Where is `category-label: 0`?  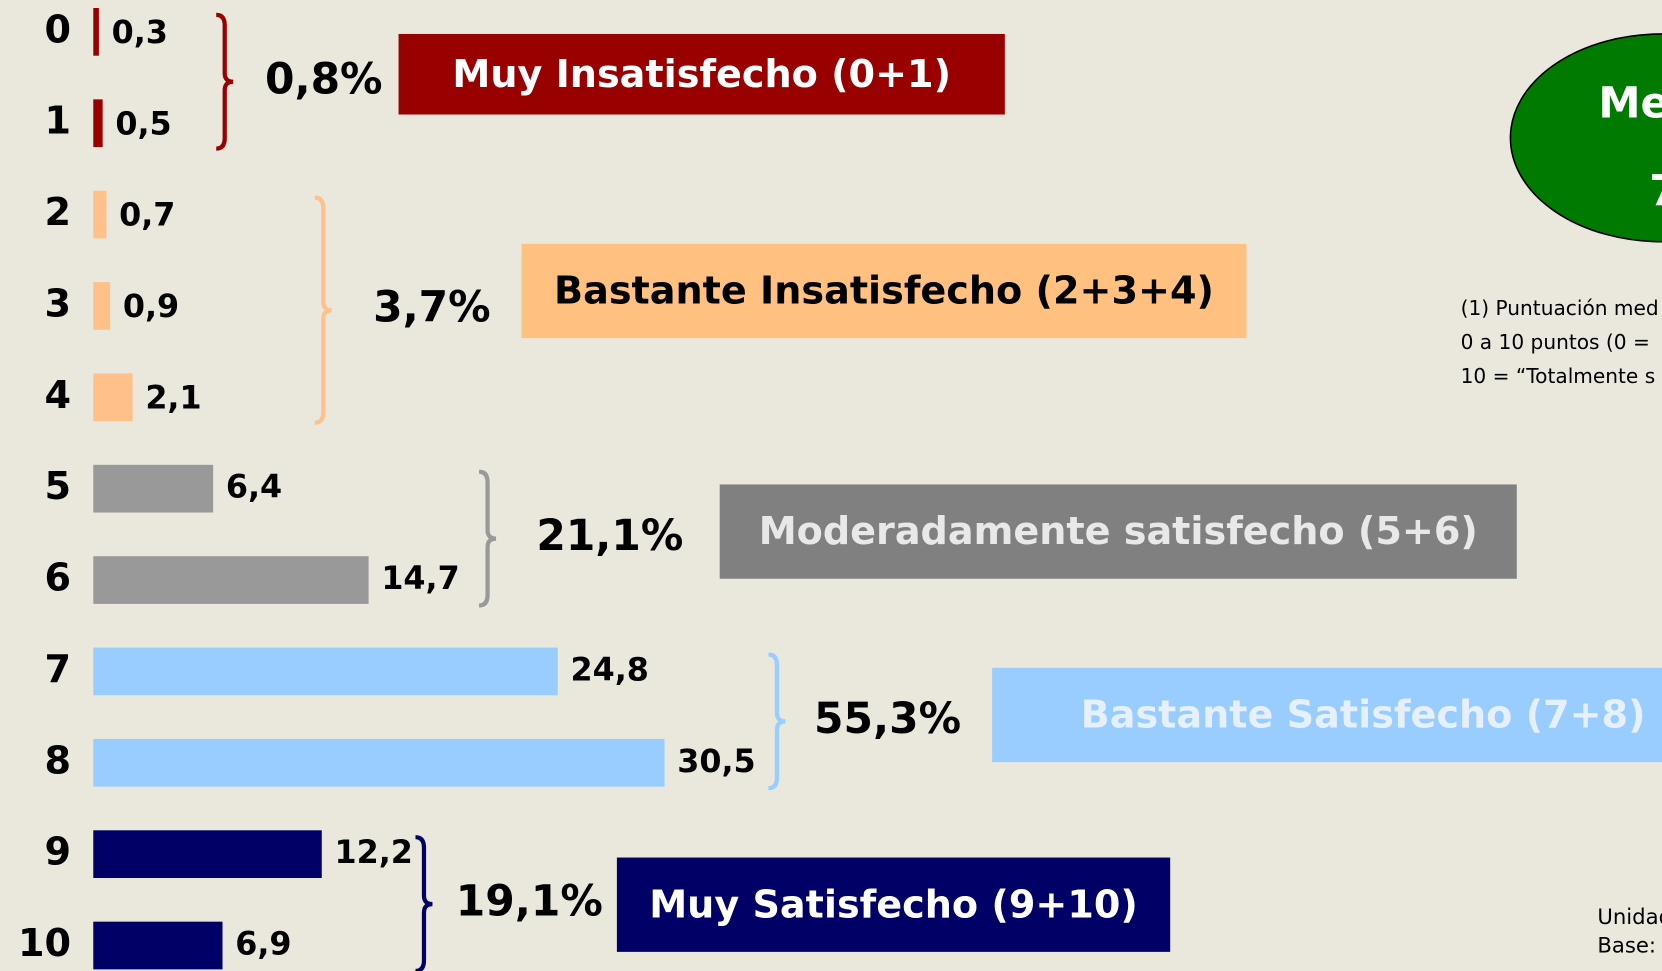 category-label: 0 is located at coordinates (57, 29).